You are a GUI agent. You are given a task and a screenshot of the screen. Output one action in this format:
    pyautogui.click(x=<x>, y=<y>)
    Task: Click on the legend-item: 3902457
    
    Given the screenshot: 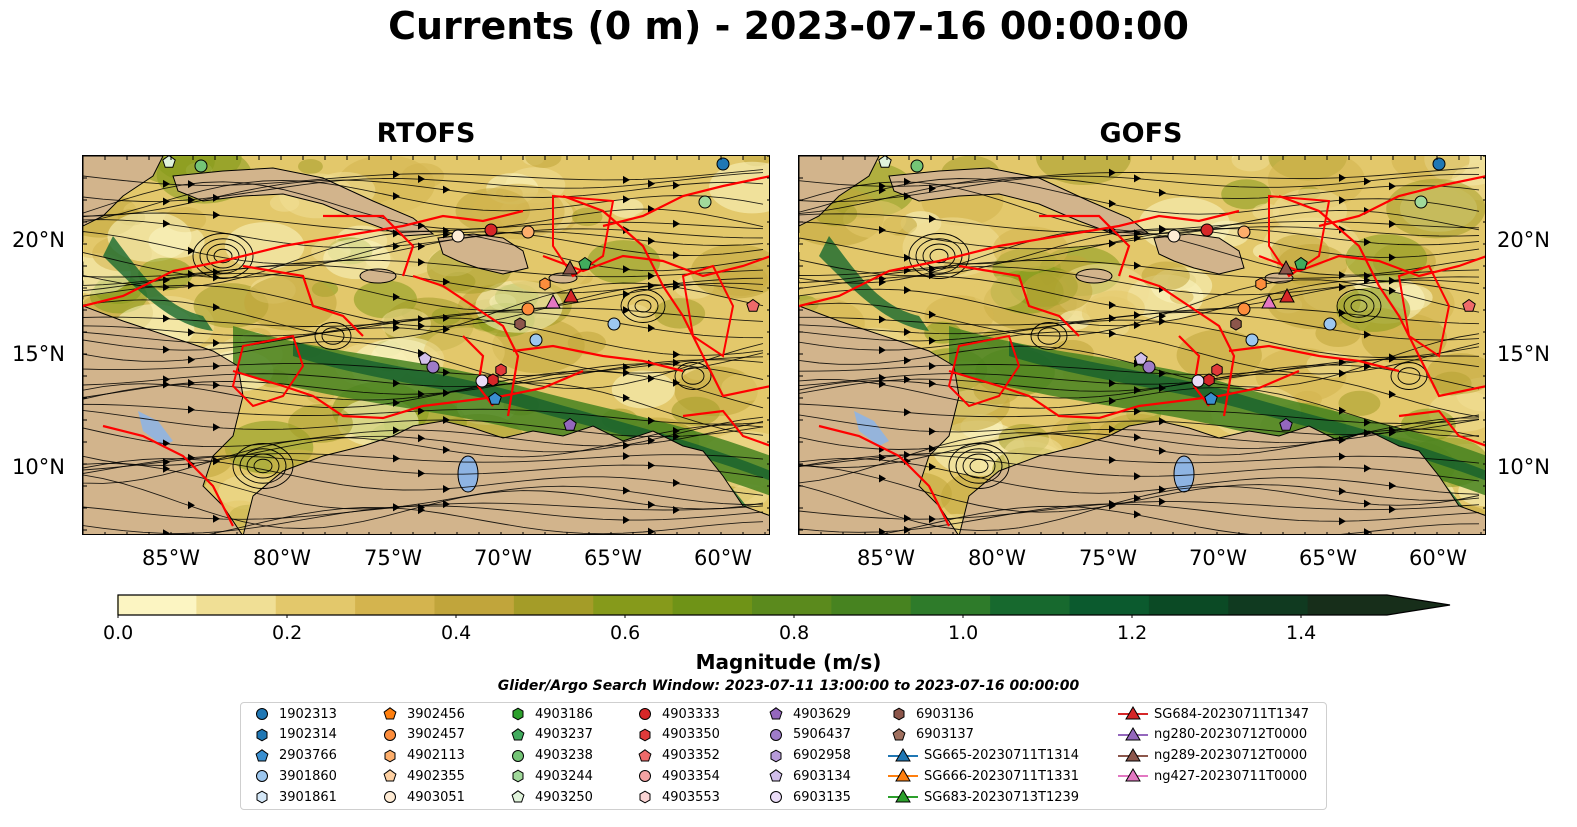 What is the action you would take?
    pyautogui.click(x=422, y=735)
    